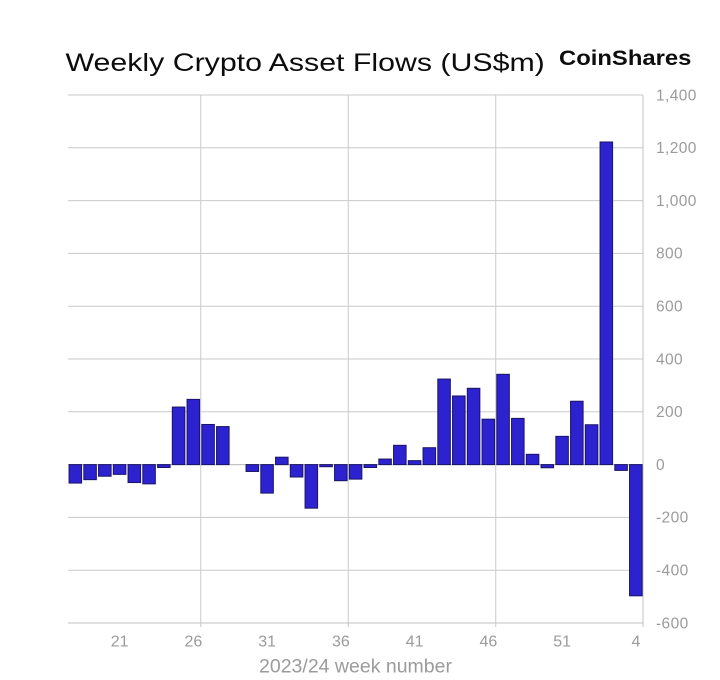  What do you see at coordinates (676, 148) in the screenshot?
I see `svg-text: 1,200` at bounding box center [676, 148].